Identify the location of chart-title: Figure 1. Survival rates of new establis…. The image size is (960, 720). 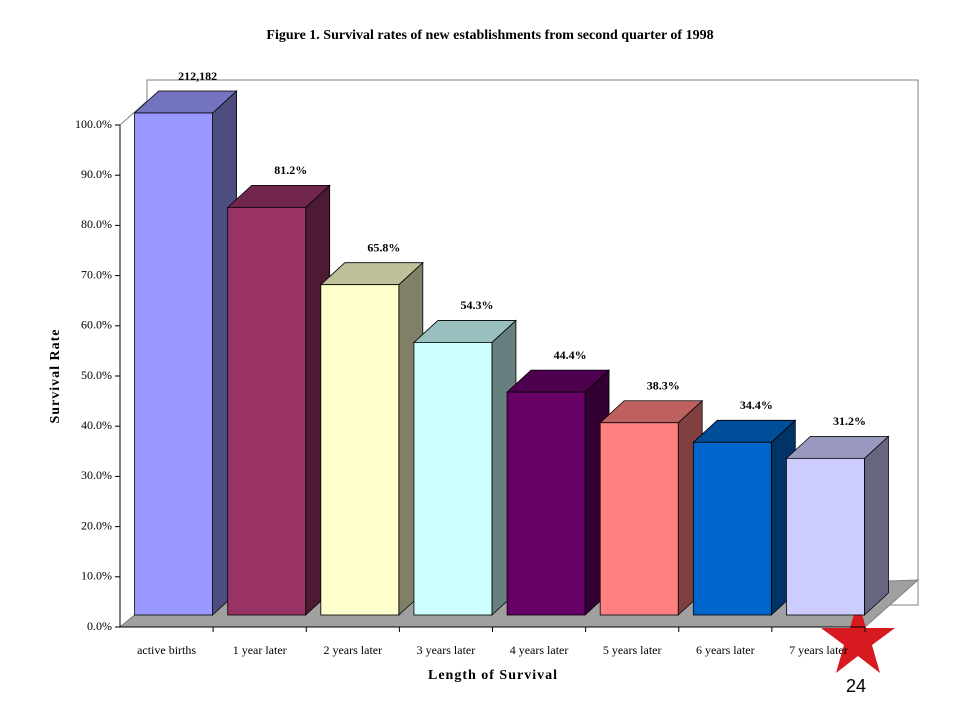
(489, 35).